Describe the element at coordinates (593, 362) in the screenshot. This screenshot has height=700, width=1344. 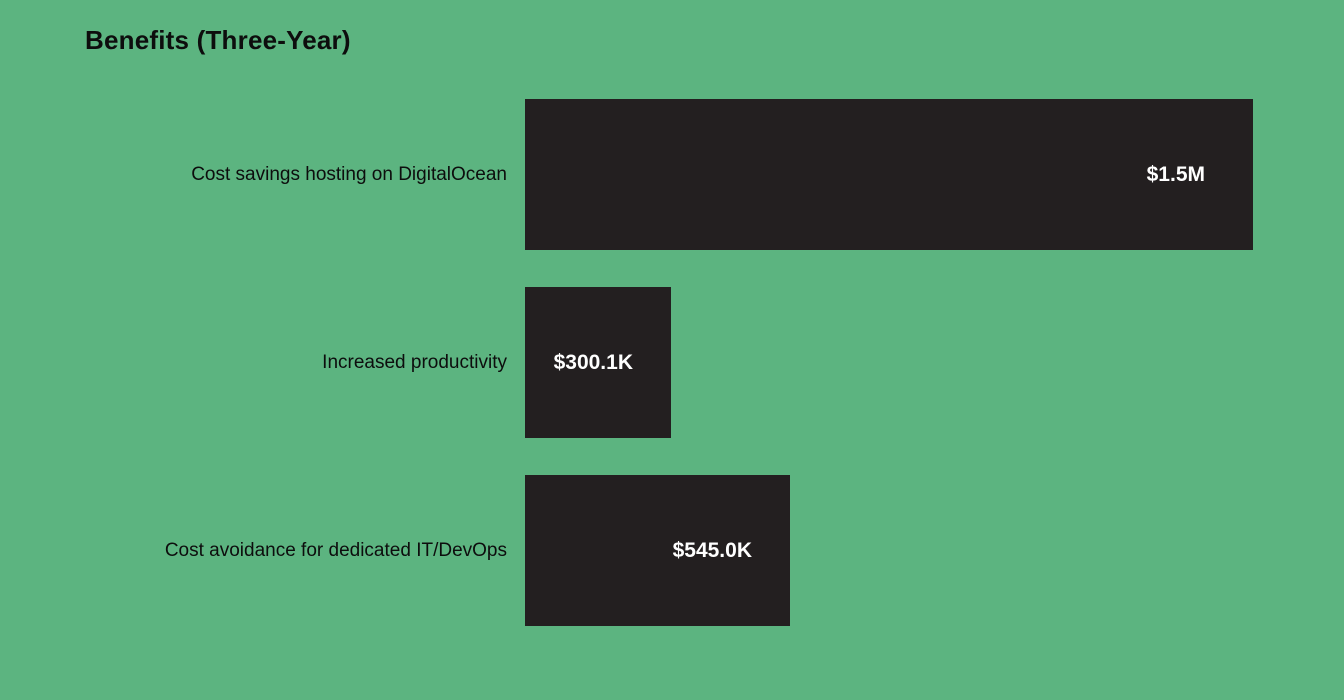
I see `bar-value-label-productivity: $300.1K` at that location.